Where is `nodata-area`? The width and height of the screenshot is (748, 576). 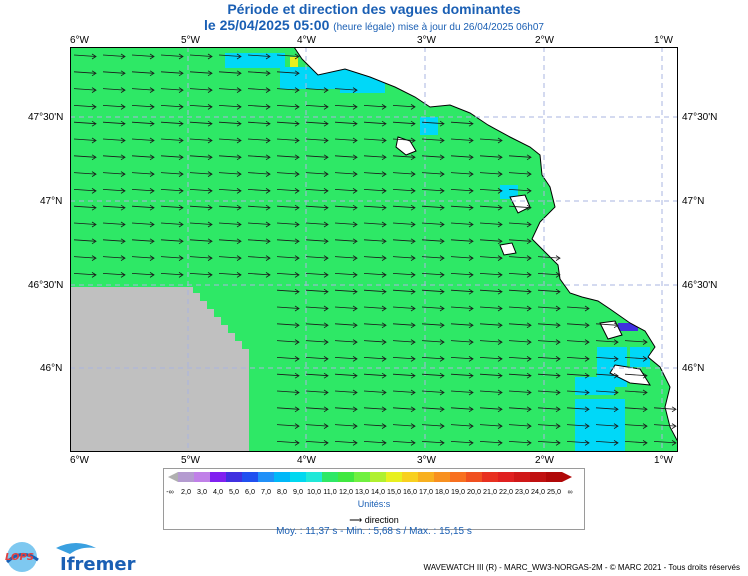 nodata-area is located at coordinates (159, 369).